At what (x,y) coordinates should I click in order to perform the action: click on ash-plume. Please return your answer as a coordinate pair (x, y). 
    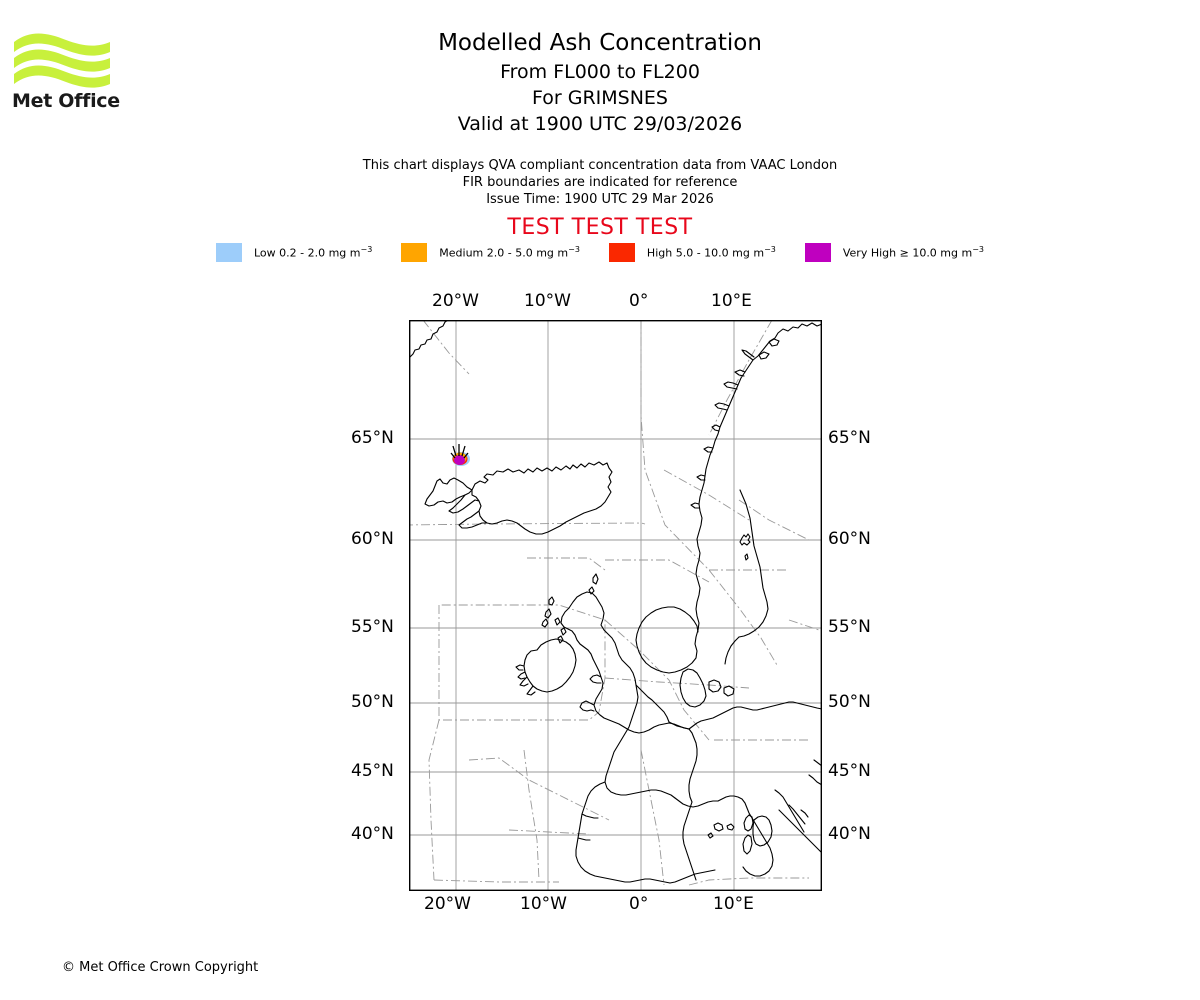
    Looking at the image, I should click on (460, 455).